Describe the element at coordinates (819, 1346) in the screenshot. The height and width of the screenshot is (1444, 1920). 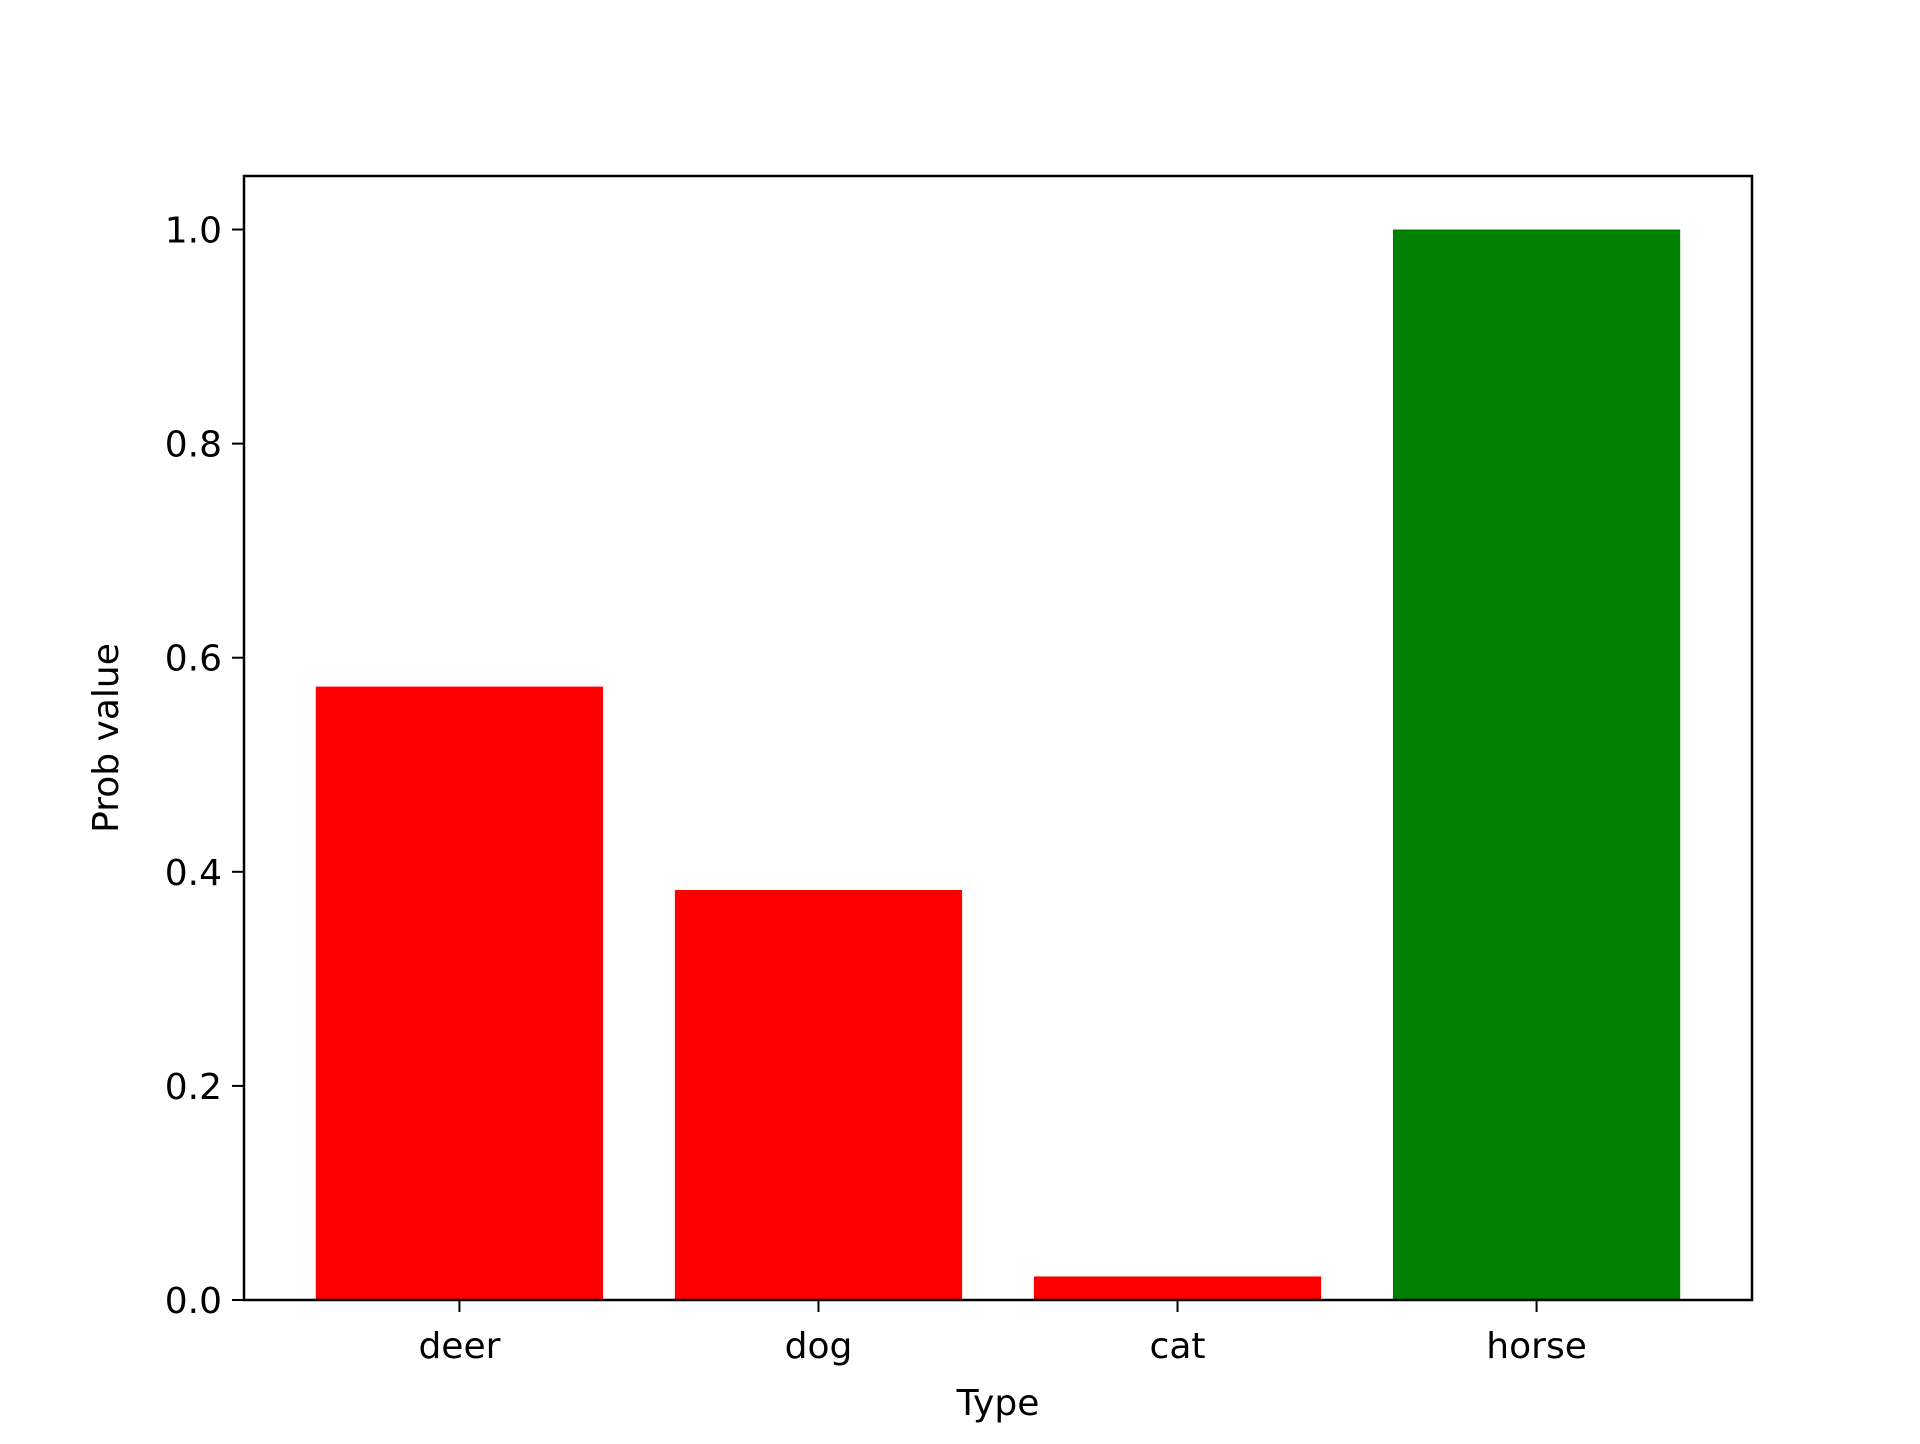
I see `x-tick-label: dog` at that location.